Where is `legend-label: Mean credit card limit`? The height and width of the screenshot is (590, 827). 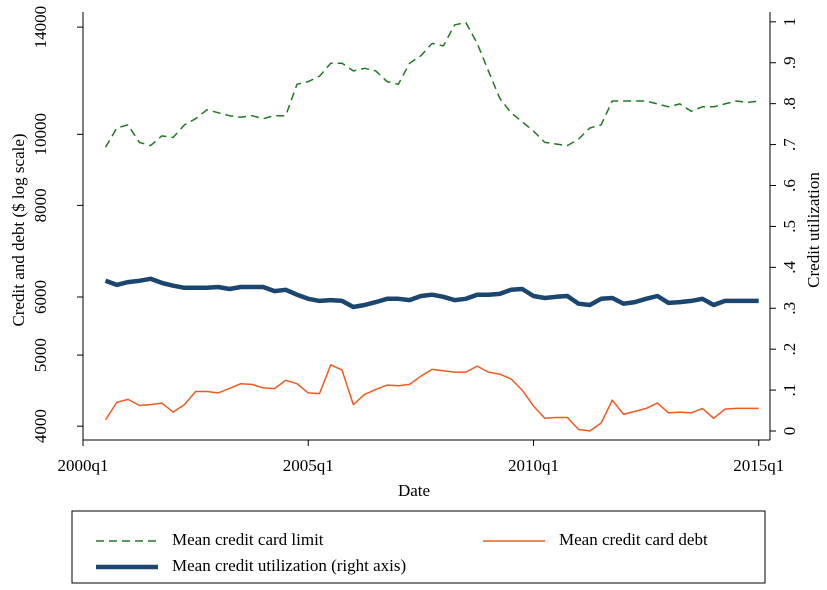 legend-label: Mean credit card limit is located at coordinates (248, 539).